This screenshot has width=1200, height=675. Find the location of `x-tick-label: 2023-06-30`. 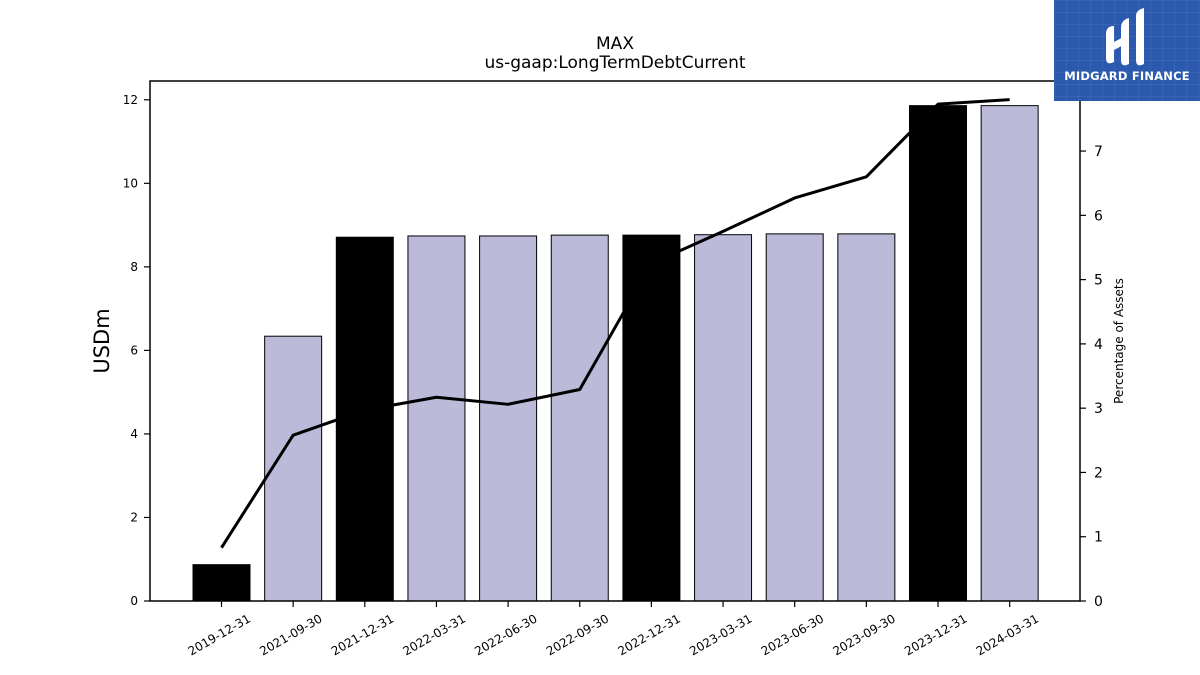

x-tick-label: 2023-06-30 is located at coordinates (792, 634).